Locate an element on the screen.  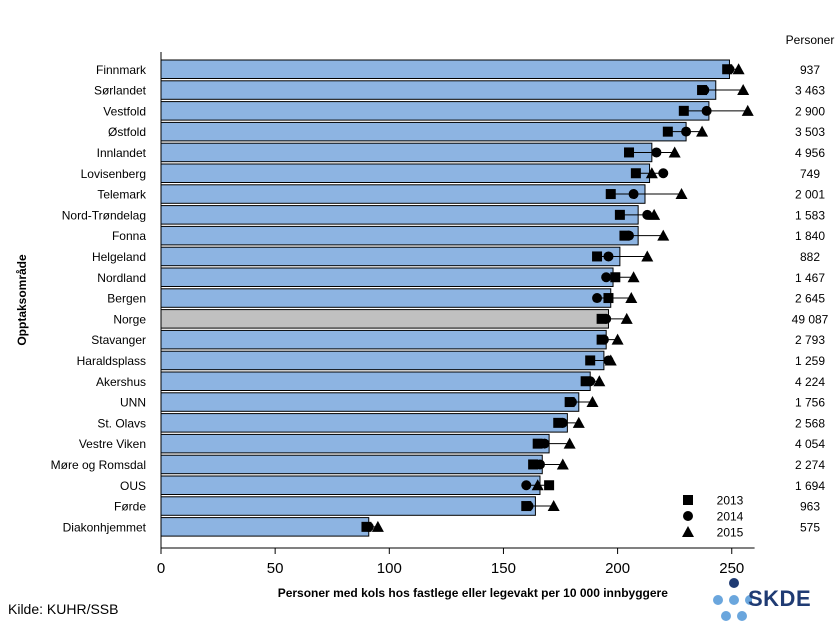
category-label: Førde is located at coordinates (130, 507).